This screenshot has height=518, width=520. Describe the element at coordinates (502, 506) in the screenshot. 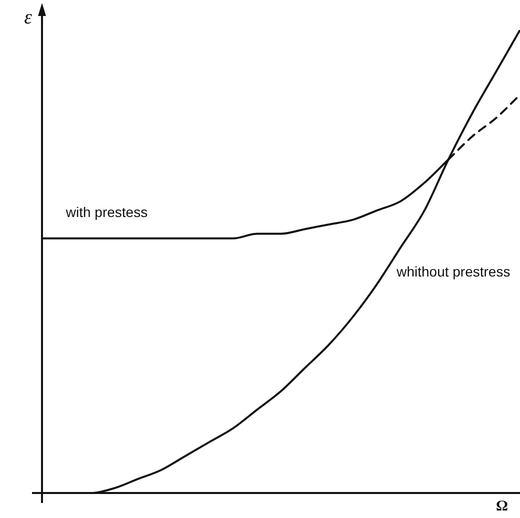

I see `x-axis-title: Ω` at that location.